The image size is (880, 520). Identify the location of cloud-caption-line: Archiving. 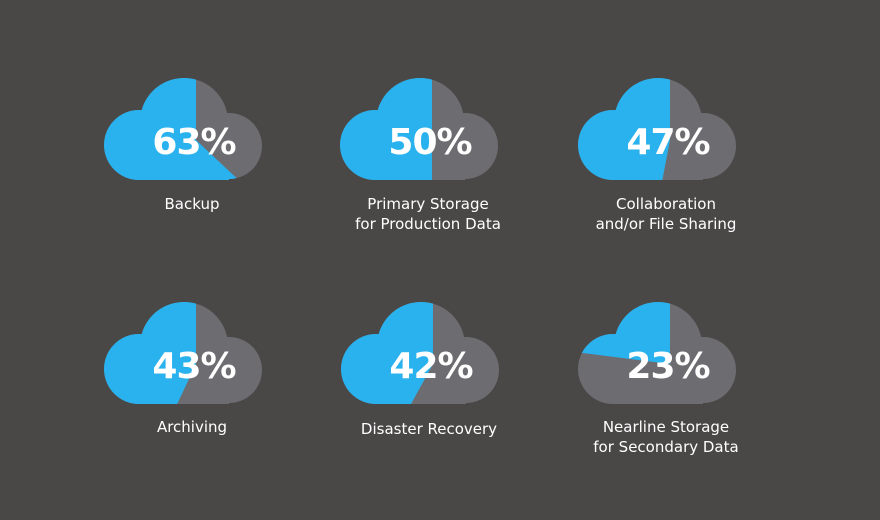
(192, 427).